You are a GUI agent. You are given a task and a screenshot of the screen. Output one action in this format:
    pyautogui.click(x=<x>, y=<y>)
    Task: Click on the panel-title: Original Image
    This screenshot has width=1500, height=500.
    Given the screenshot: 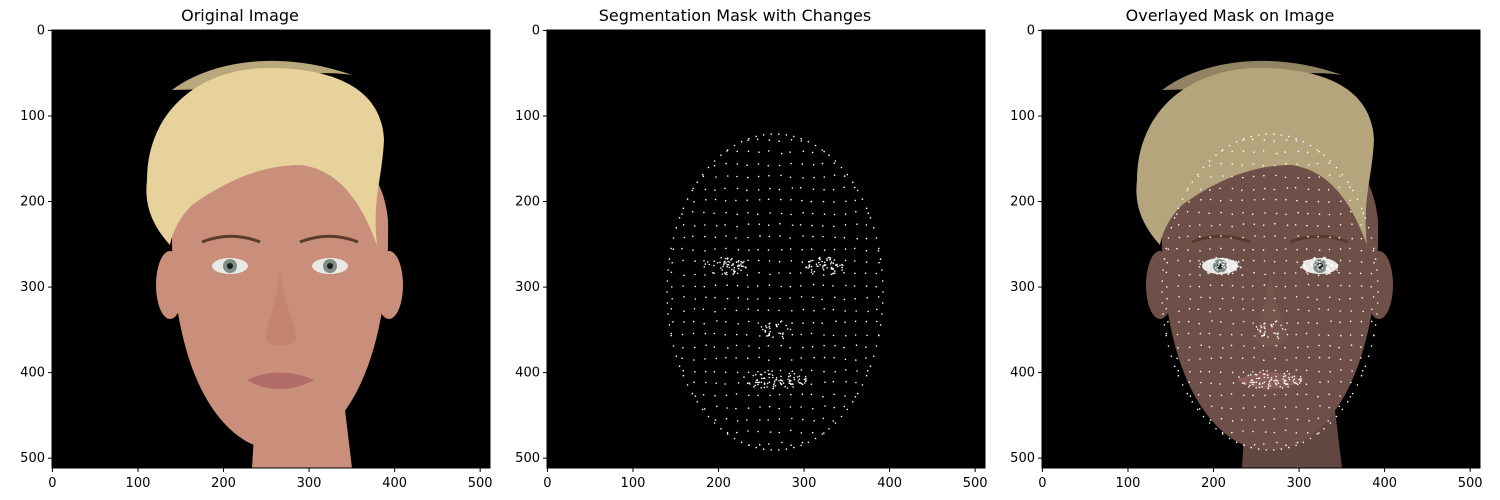 What is the action you would take?
    pyautogui.click(x=240, y=15)
    